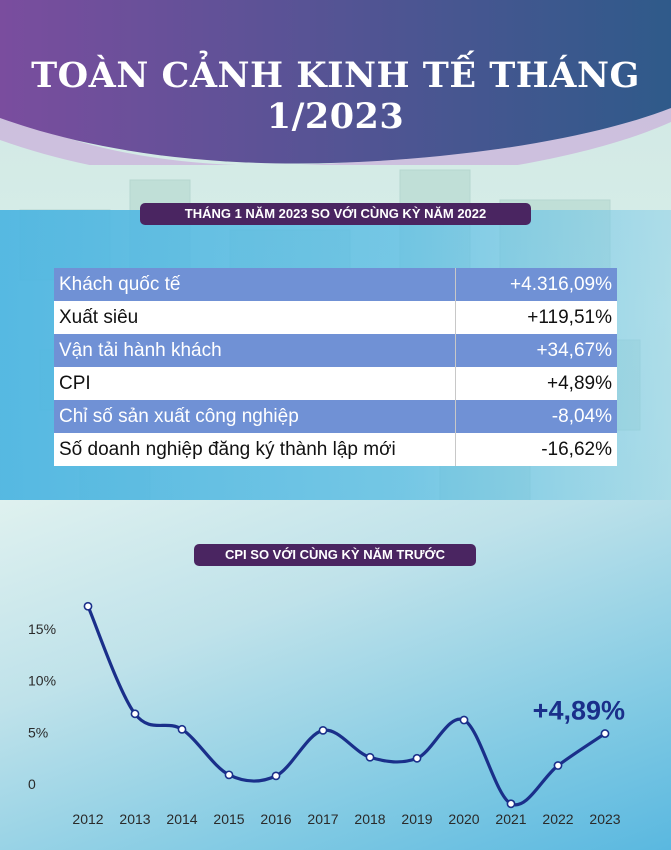 This screenshot has width=671, height=850. I want to click on table-row: Vận tải hành khách +34,67%, so click(335, 350).